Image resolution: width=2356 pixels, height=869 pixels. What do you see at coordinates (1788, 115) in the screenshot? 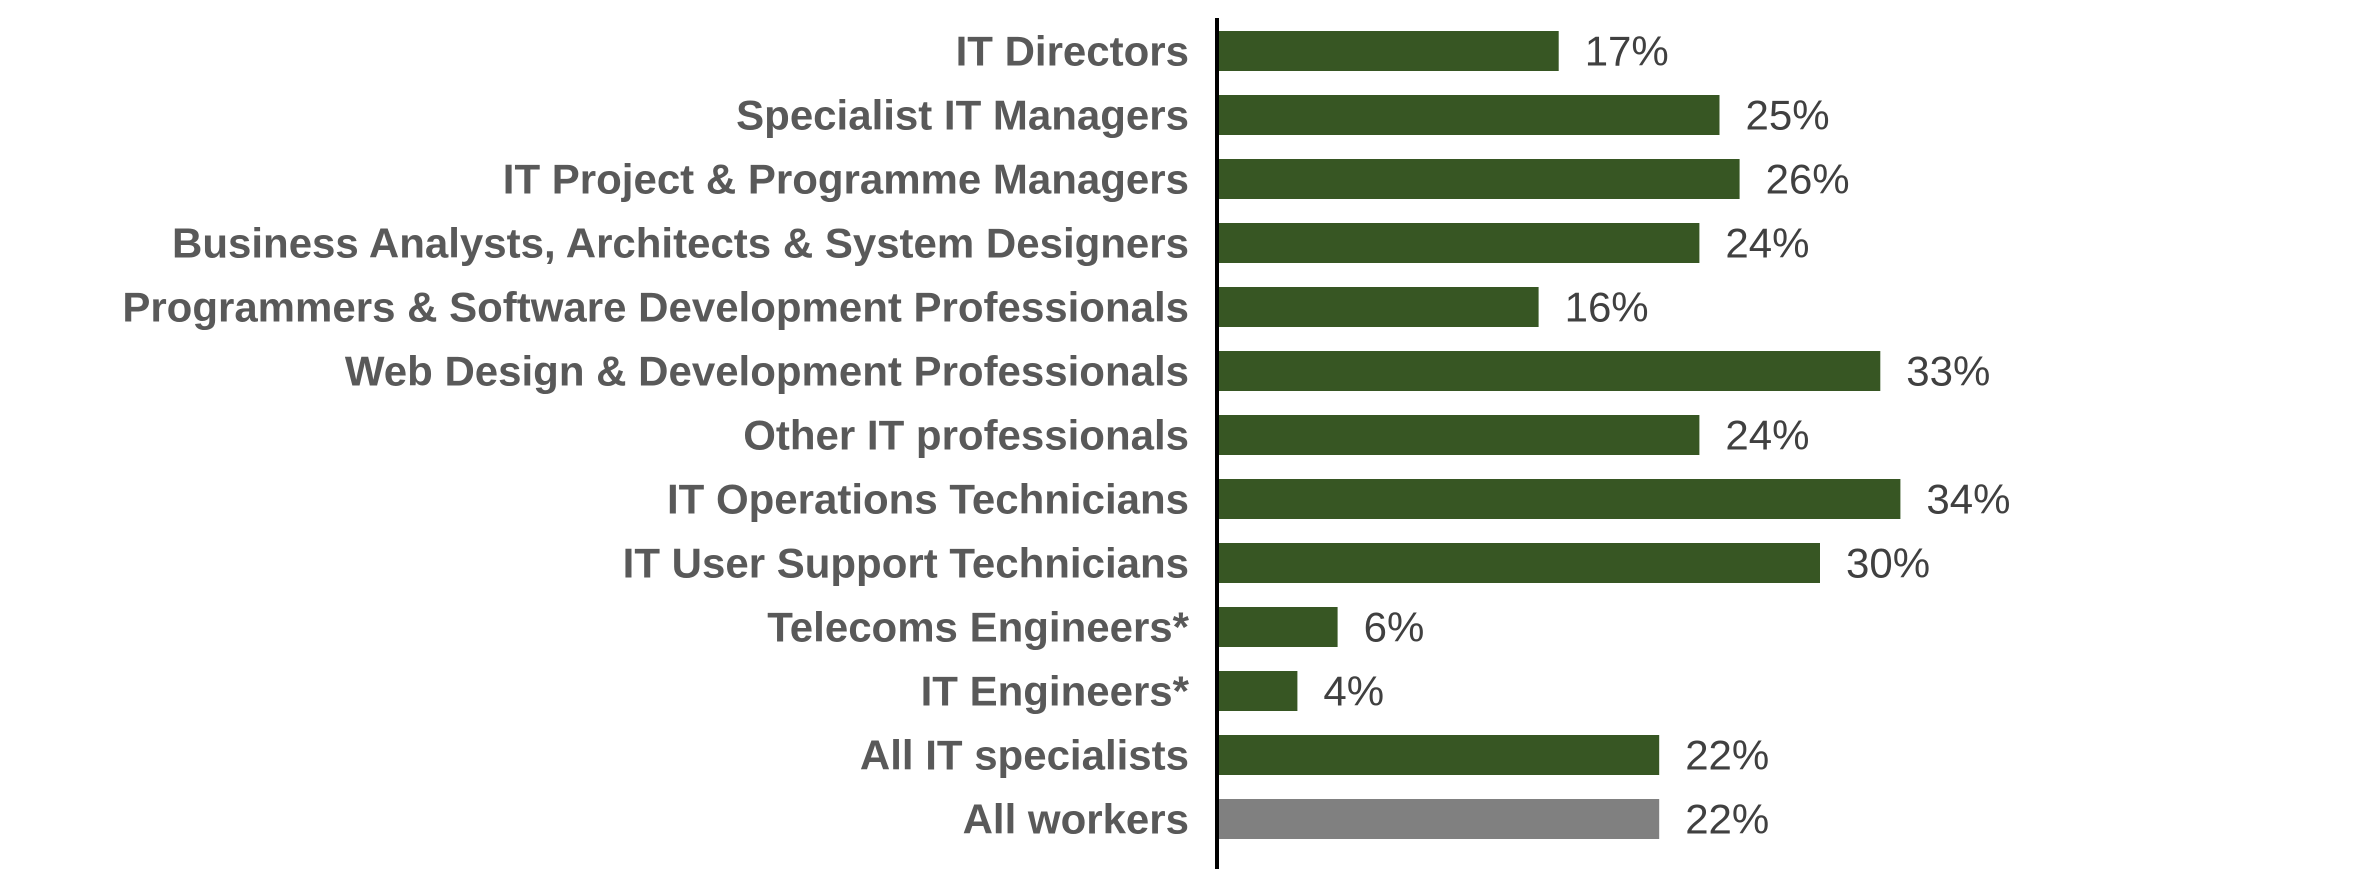
I see `value-label: 25%` at bounding box center [1788, 115].